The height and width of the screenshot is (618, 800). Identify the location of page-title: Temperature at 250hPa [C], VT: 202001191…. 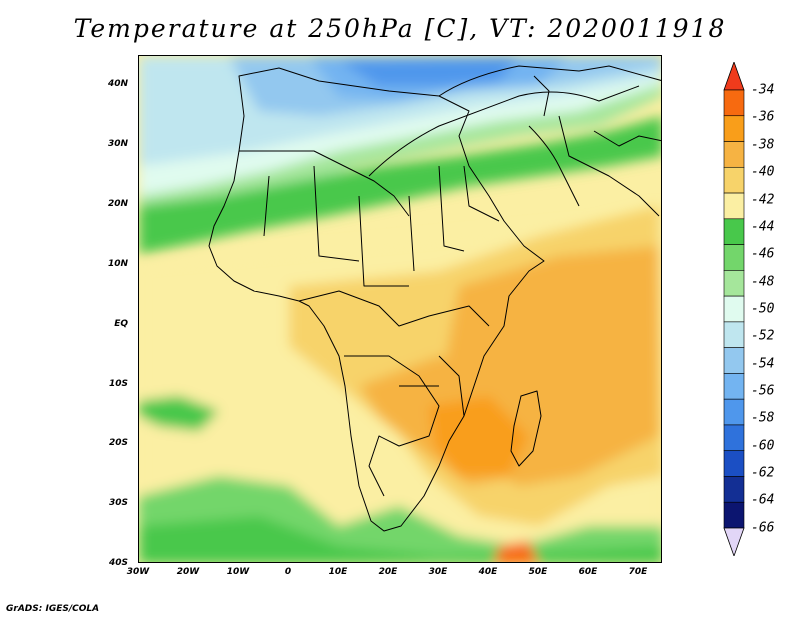
(400, 28).